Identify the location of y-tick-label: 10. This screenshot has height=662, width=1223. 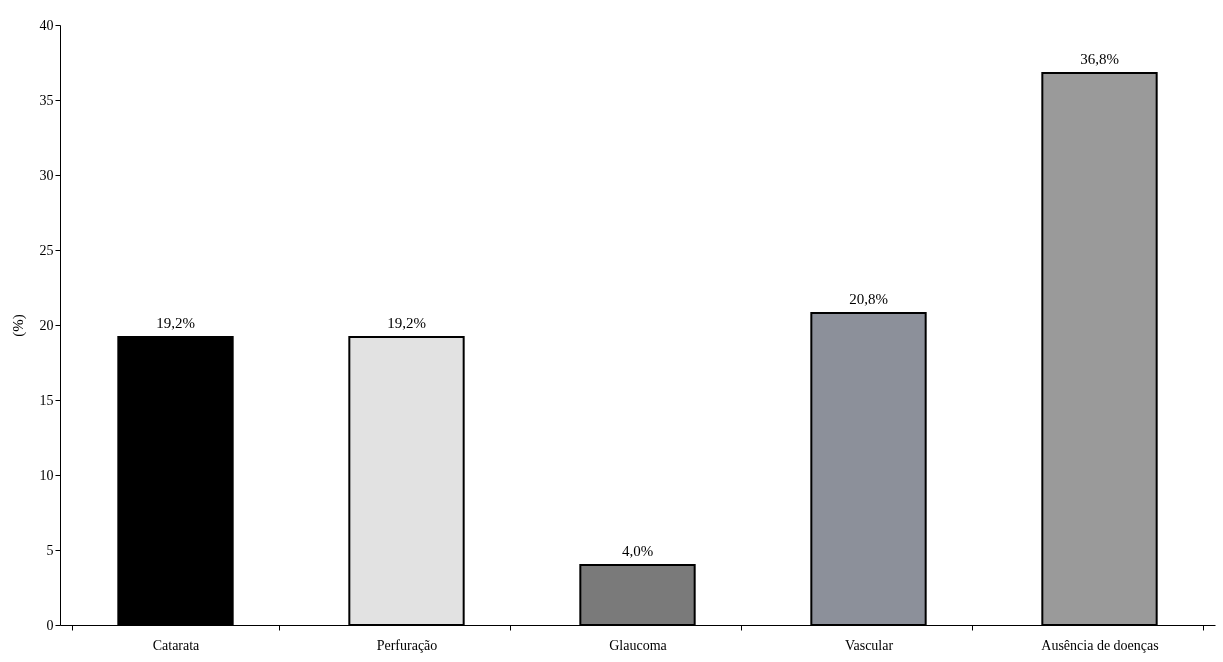
(46, 475).